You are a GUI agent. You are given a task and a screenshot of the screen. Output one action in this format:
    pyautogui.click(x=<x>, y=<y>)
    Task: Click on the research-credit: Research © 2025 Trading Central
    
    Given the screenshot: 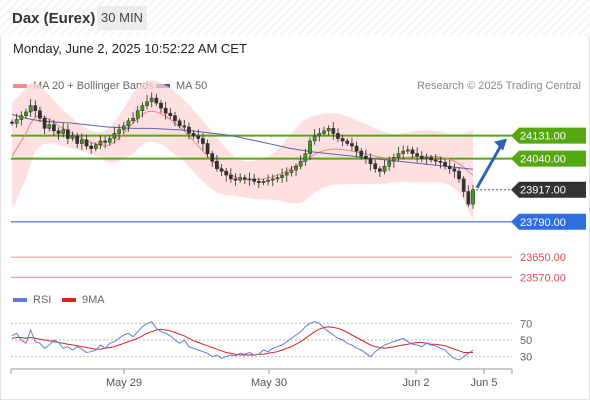 What is the action you would take?
    pyautogui.click(x=498, y=86)
    